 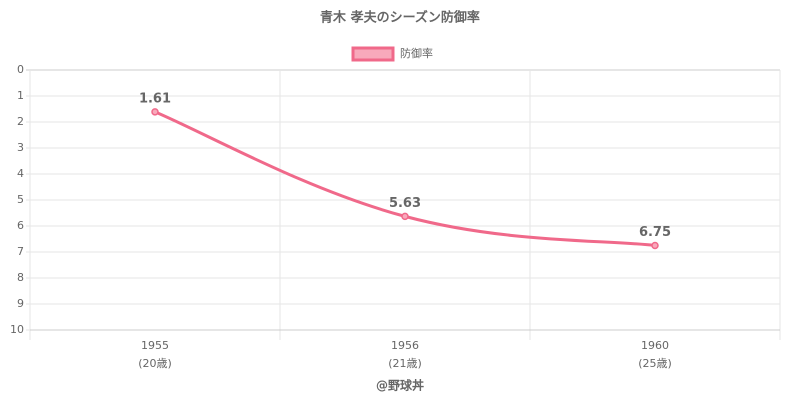 I want to click on y-tick-label: 7, so click(x=20, y=251).